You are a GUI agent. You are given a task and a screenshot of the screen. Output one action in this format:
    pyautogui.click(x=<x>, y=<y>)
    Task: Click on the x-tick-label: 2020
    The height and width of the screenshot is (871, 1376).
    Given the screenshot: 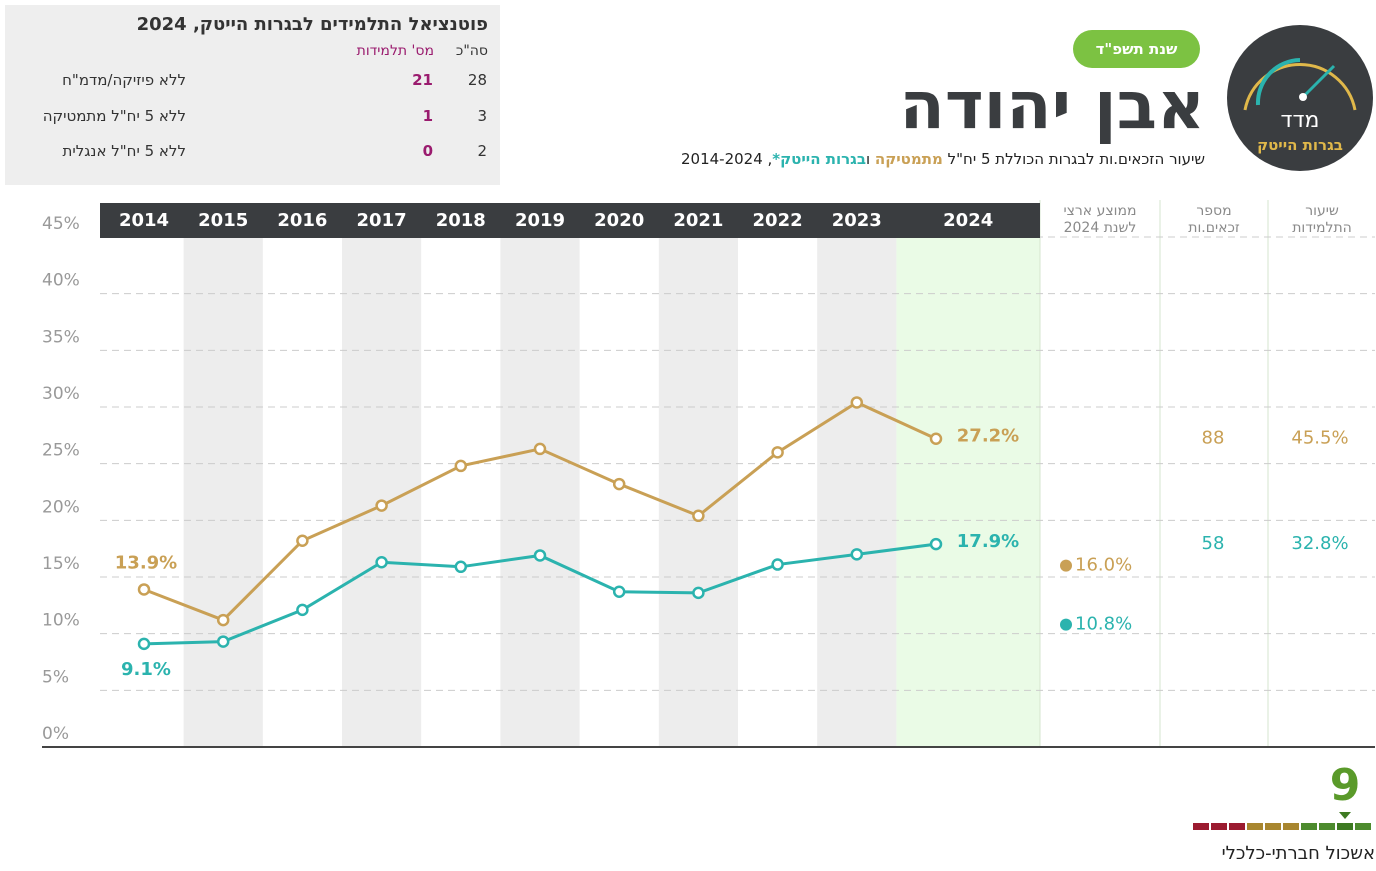 What is the action you would take?
    pyautogui.click(x=619, y=220)
    